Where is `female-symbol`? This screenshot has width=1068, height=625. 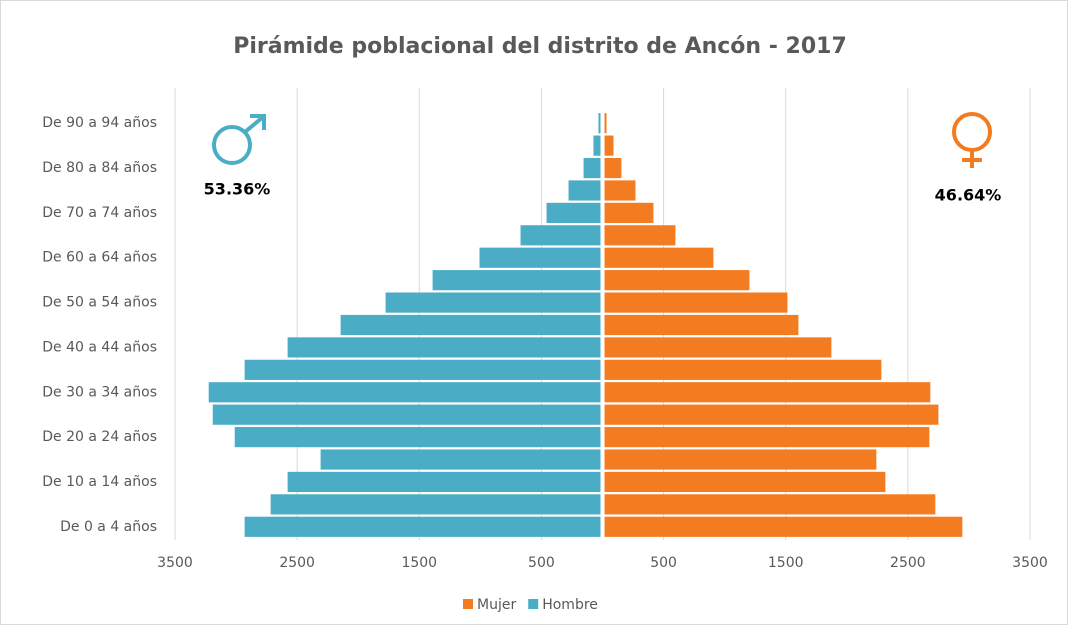
female-symbol is located at coordinates (972, 140).